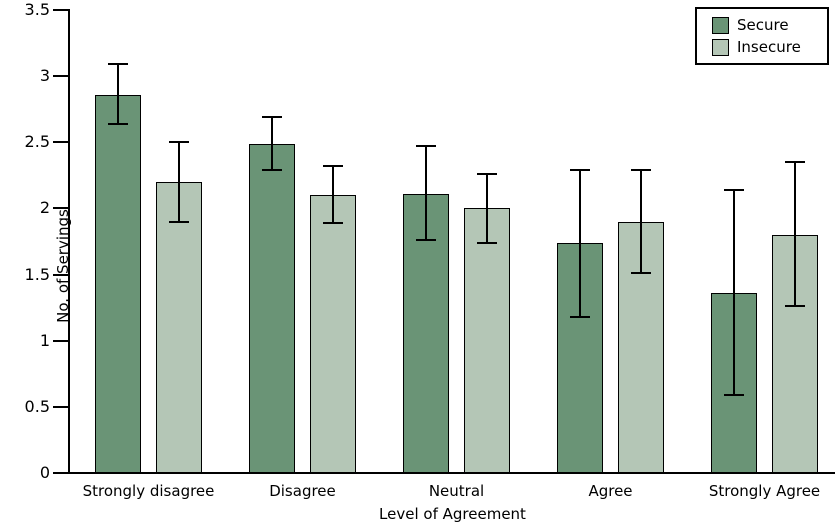  Describe the element at coordinates (69, 241) in the screenshot. I see `y-axis-line` at that location.